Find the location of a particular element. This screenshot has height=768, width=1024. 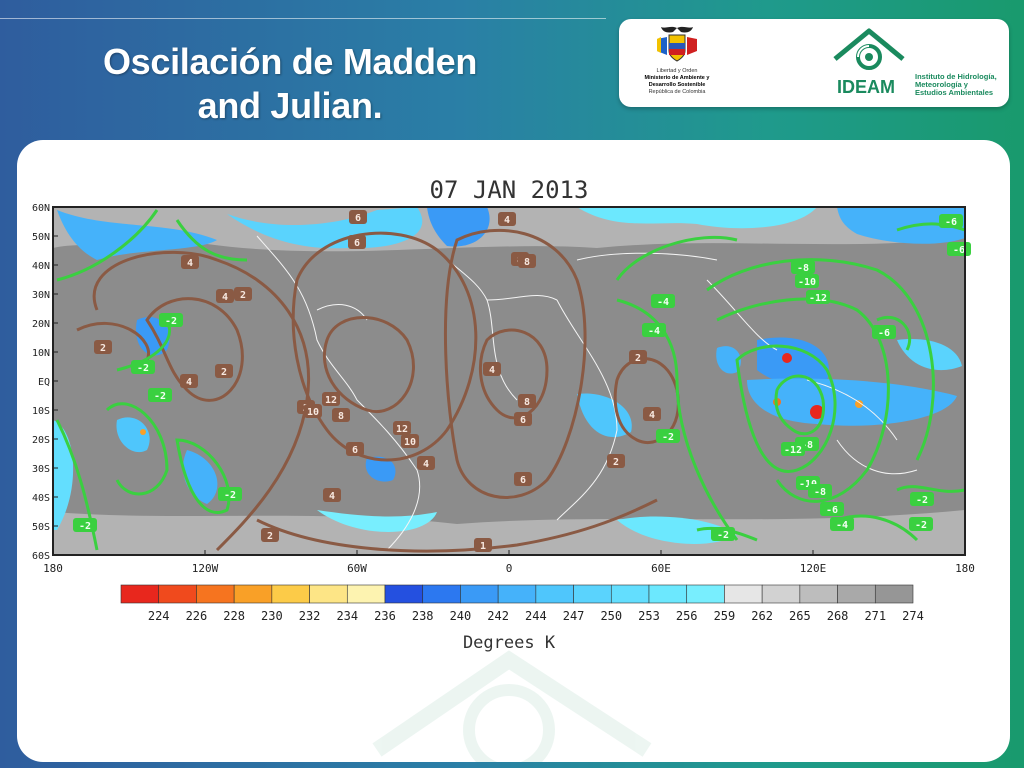

brown-contour-label: 1 is located at coordinates (483, 546).